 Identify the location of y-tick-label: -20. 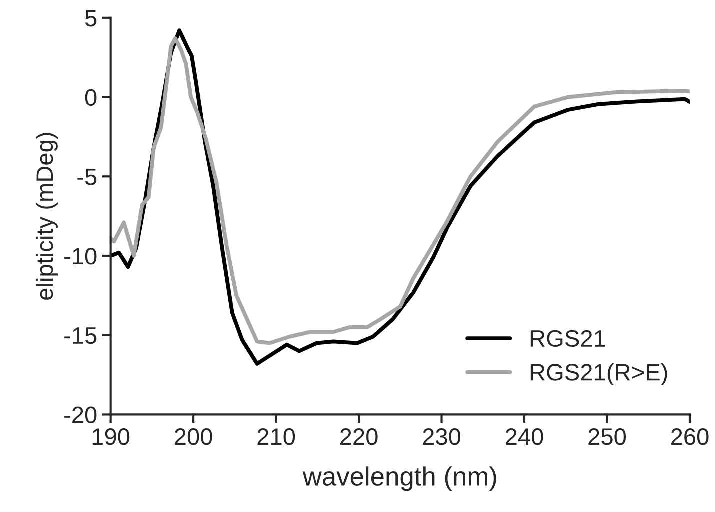
(80, 415).